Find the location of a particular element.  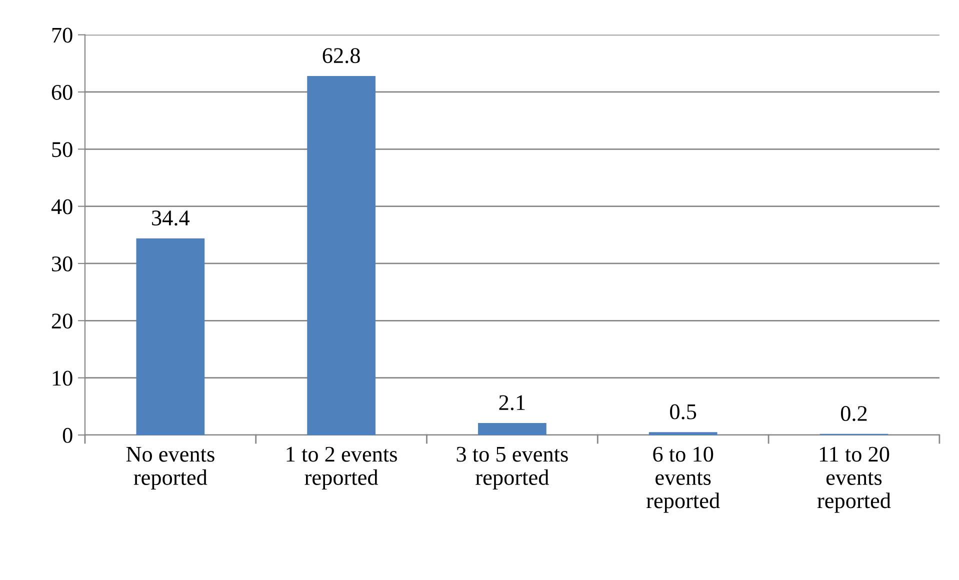

y-tick-label: 10 is located at coordinates (62, 378).